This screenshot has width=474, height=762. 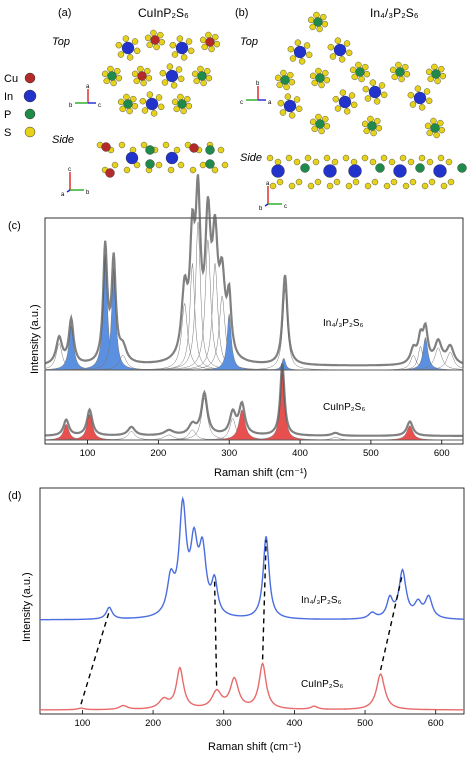 What do you see at coordinates (30, 78) in the screenshot?
I see `legend-atom-cu` at bounding box center [30, 78].